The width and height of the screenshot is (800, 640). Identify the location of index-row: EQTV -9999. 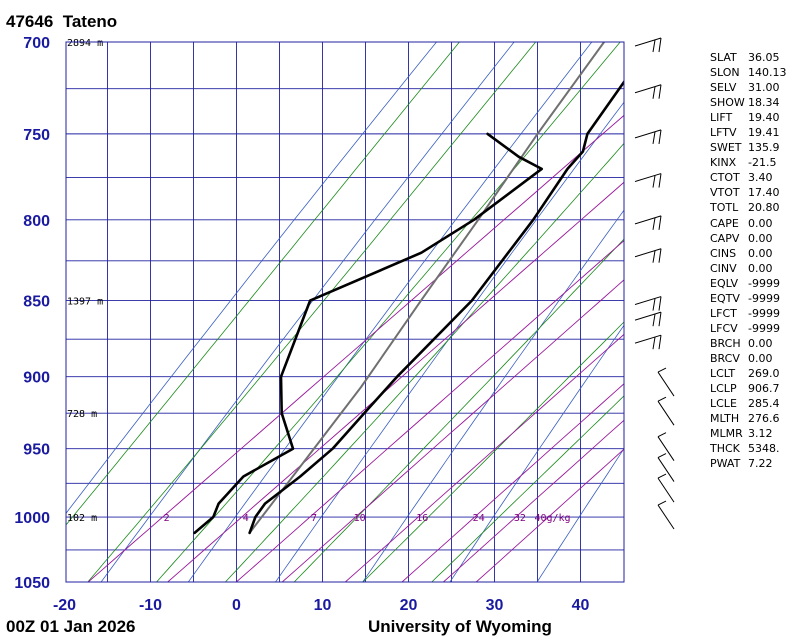
(748, 298).